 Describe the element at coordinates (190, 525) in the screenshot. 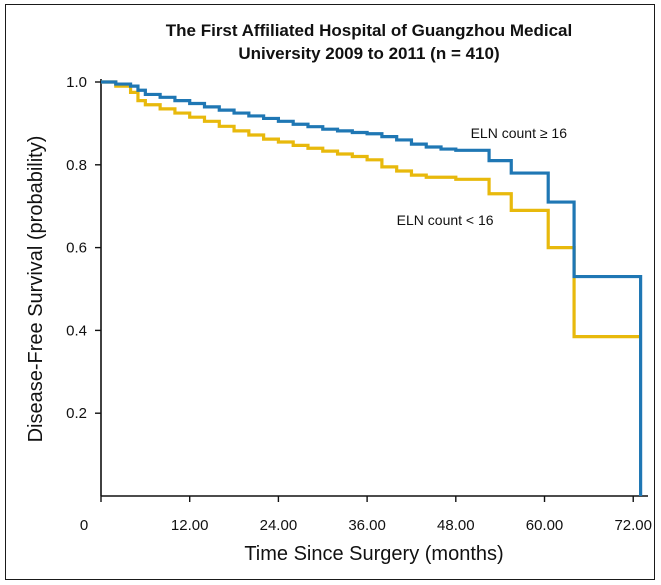

I see `x-tick-label: 12.00` at that location.